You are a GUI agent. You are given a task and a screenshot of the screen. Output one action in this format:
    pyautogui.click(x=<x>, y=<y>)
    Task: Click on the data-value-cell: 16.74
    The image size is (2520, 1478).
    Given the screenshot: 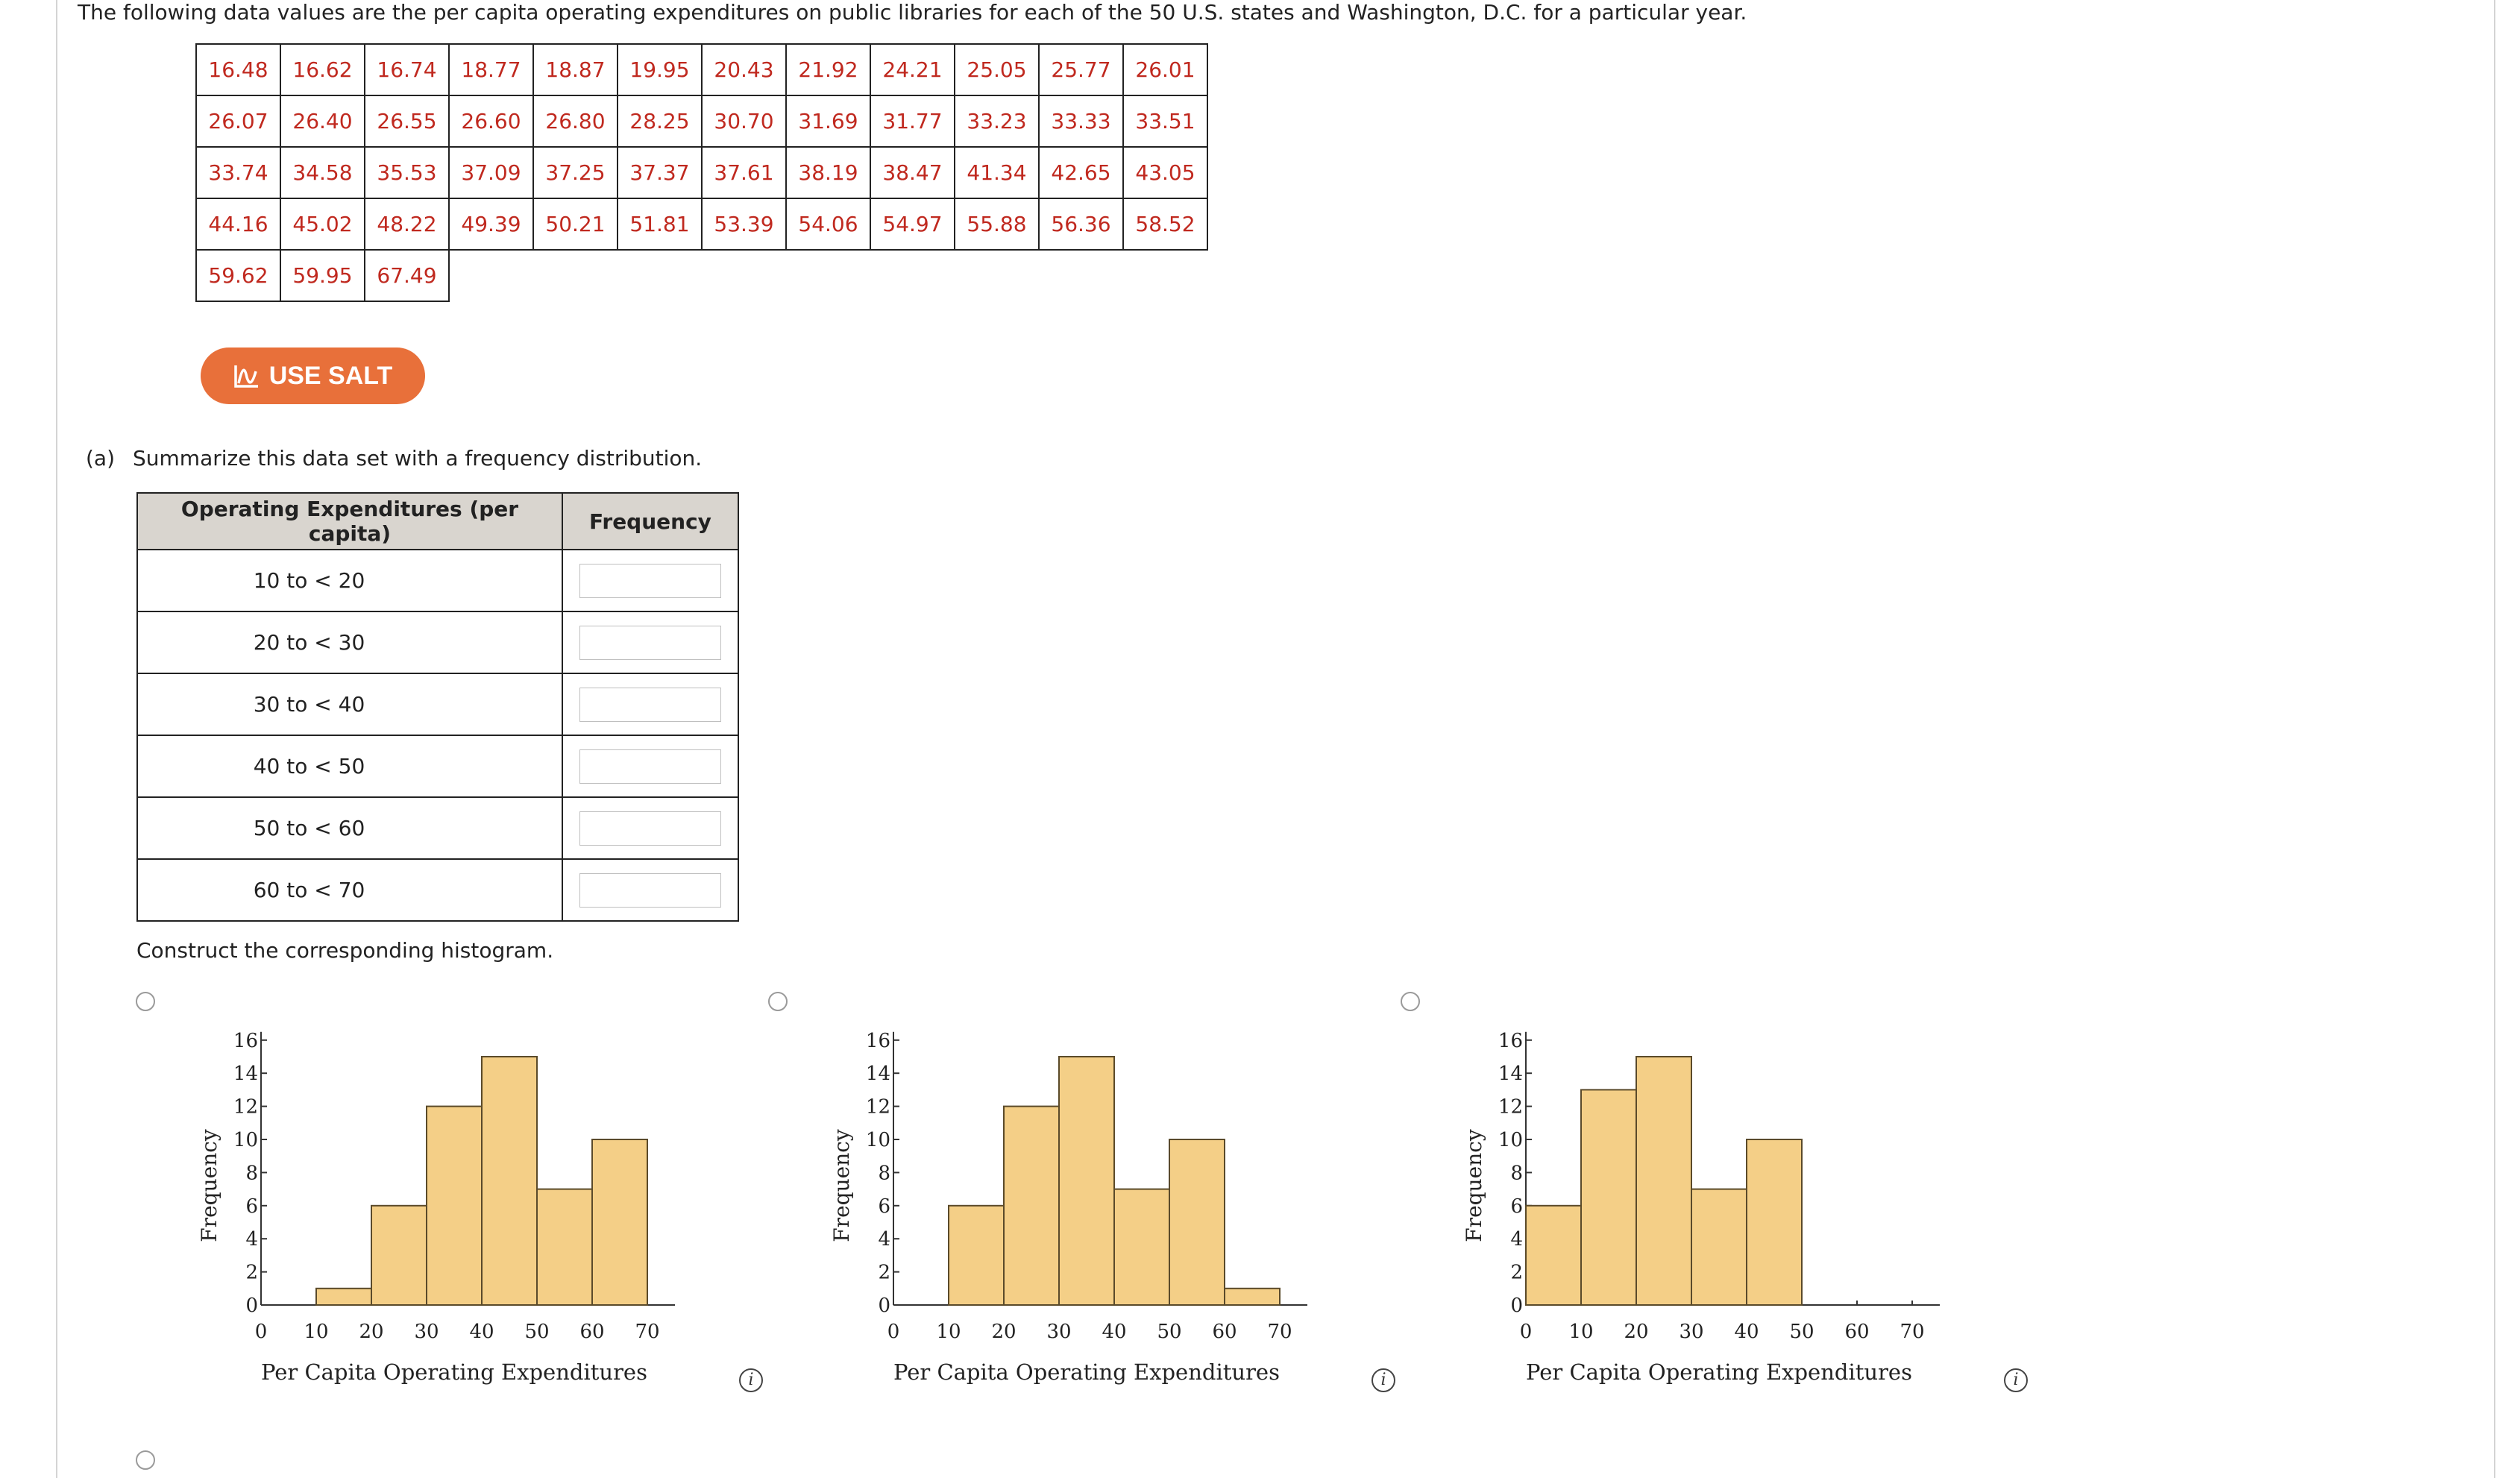 What is the action you would take?
    pyautogui.click(x=407, y=69)
    